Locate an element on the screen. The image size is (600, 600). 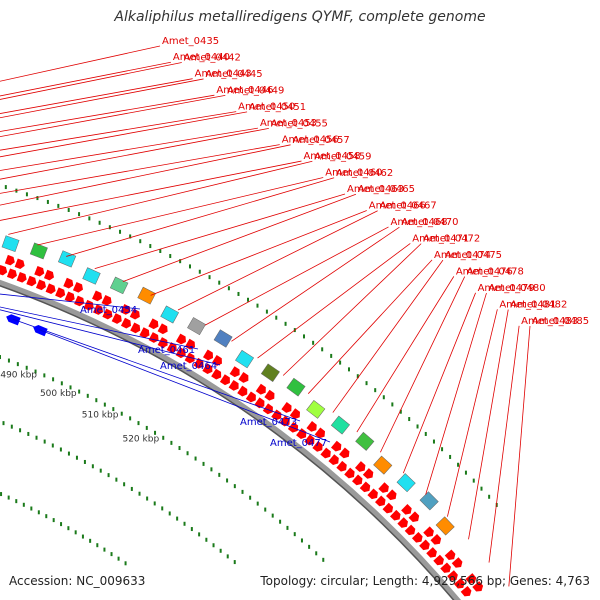
gene-label-reverse: Amet_0464 is located at coordinates (188, 366).